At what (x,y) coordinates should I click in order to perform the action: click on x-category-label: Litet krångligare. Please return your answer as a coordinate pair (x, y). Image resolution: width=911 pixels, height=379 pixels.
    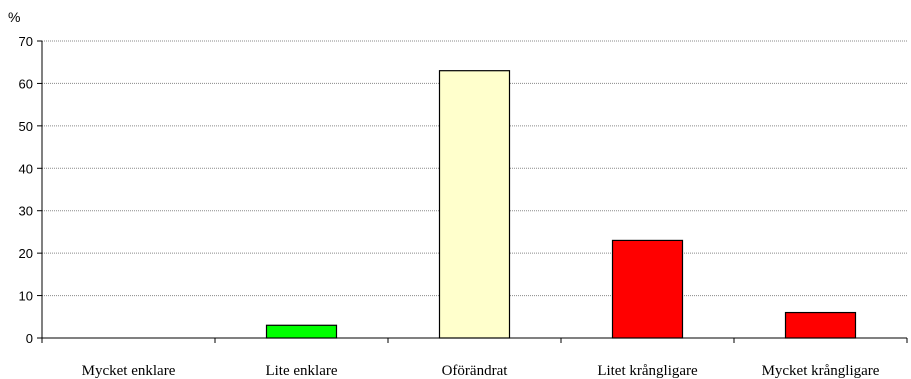
    Looking at the image, I should click on (647, 371).